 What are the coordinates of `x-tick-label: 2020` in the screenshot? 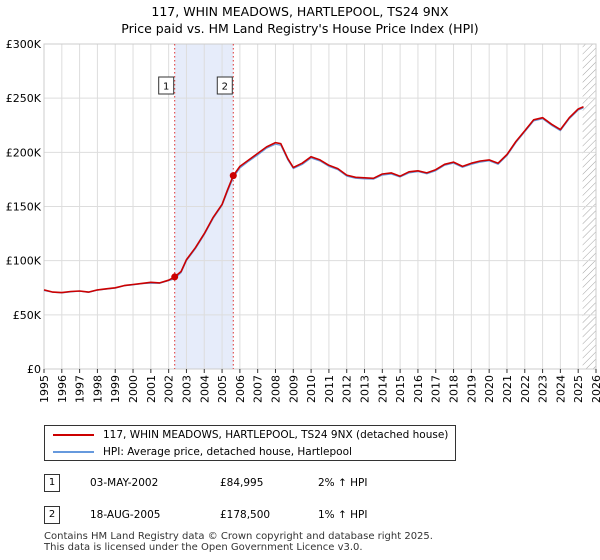 It's located at (489, 389).